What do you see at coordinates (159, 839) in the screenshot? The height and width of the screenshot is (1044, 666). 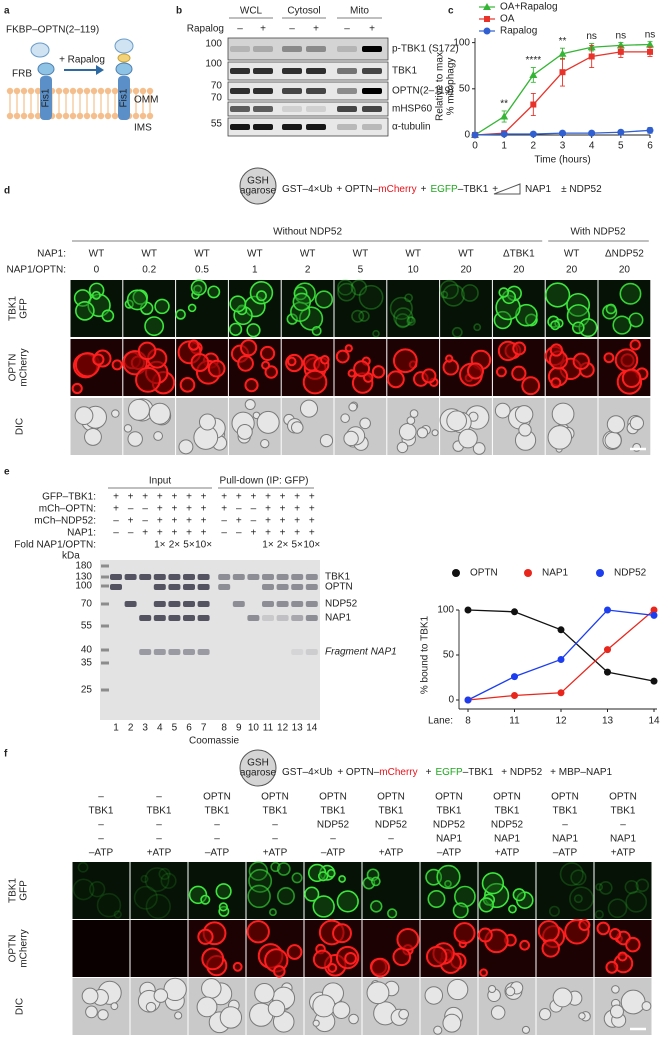 I see `column-header: –` at bounding box center [159, 839].